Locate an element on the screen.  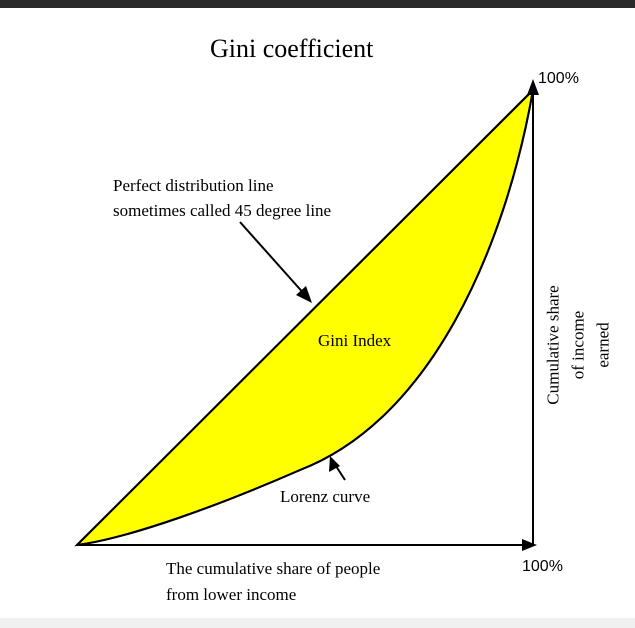
perfect-line-pointer is located at coordinates (273, 259).